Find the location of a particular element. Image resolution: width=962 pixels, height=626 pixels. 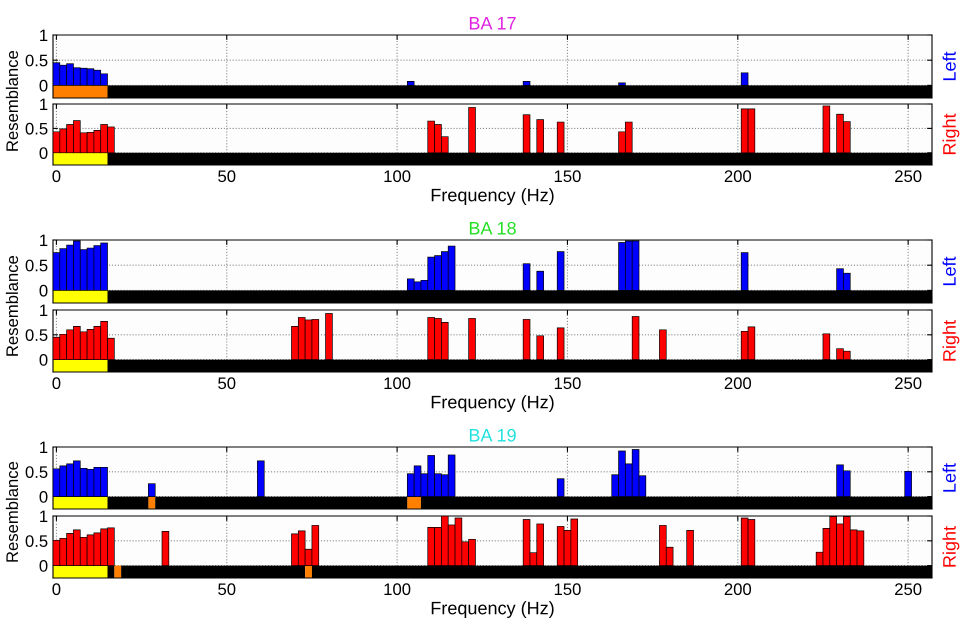

chart-title: BA 19 is located at coordinates (493, 435).